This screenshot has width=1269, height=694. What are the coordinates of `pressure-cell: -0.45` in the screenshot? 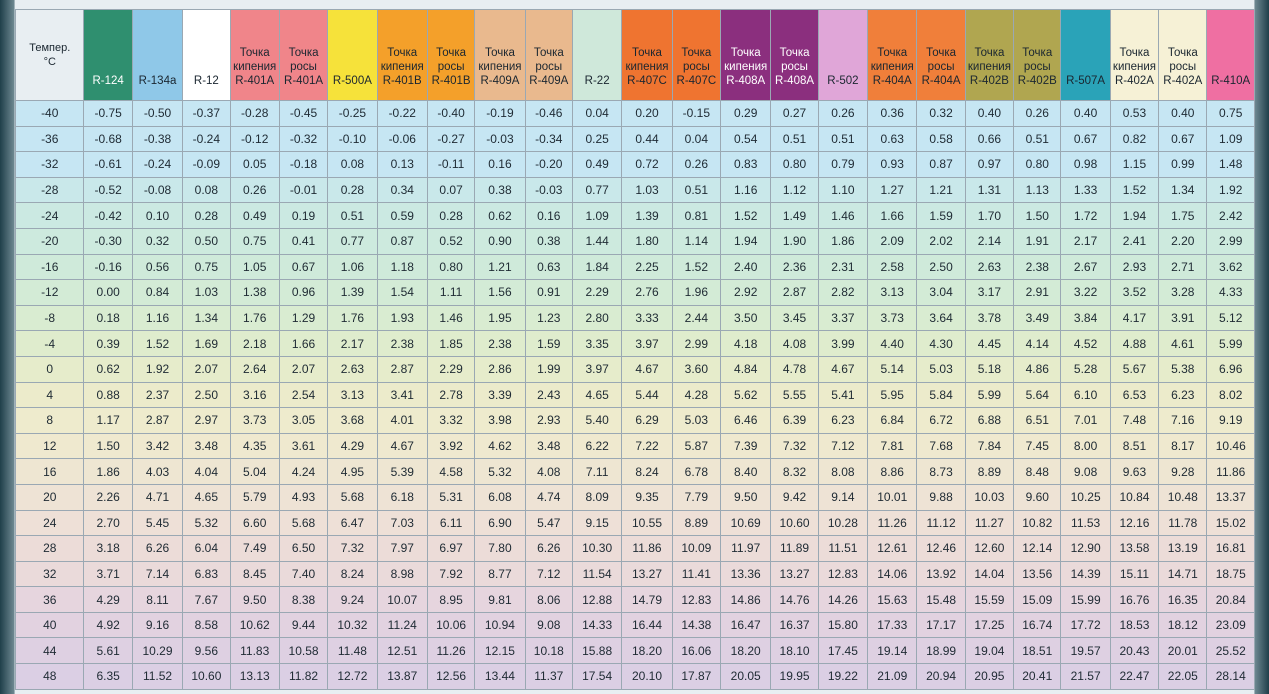 It's located at (303, 113).